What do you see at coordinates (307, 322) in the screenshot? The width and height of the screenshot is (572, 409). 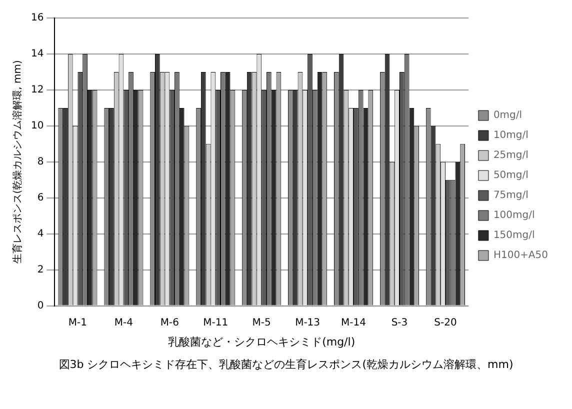 I see `x-tick-label: M-13` at bounding box center [307, 322].